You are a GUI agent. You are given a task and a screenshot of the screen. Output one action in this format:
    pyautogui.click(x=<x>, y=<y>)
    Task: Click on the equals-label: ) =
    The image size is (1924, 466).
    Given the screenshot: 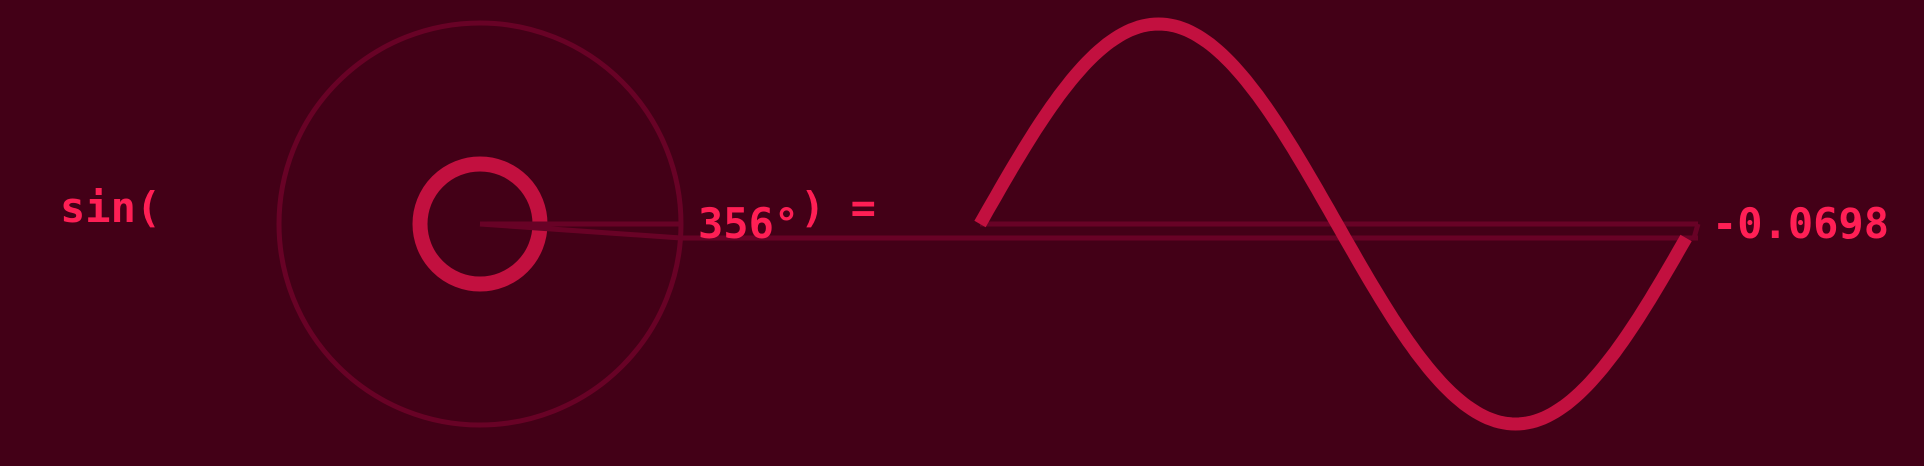 What is the action you would take?
    pyautogui.click(x=838, y=207)
    